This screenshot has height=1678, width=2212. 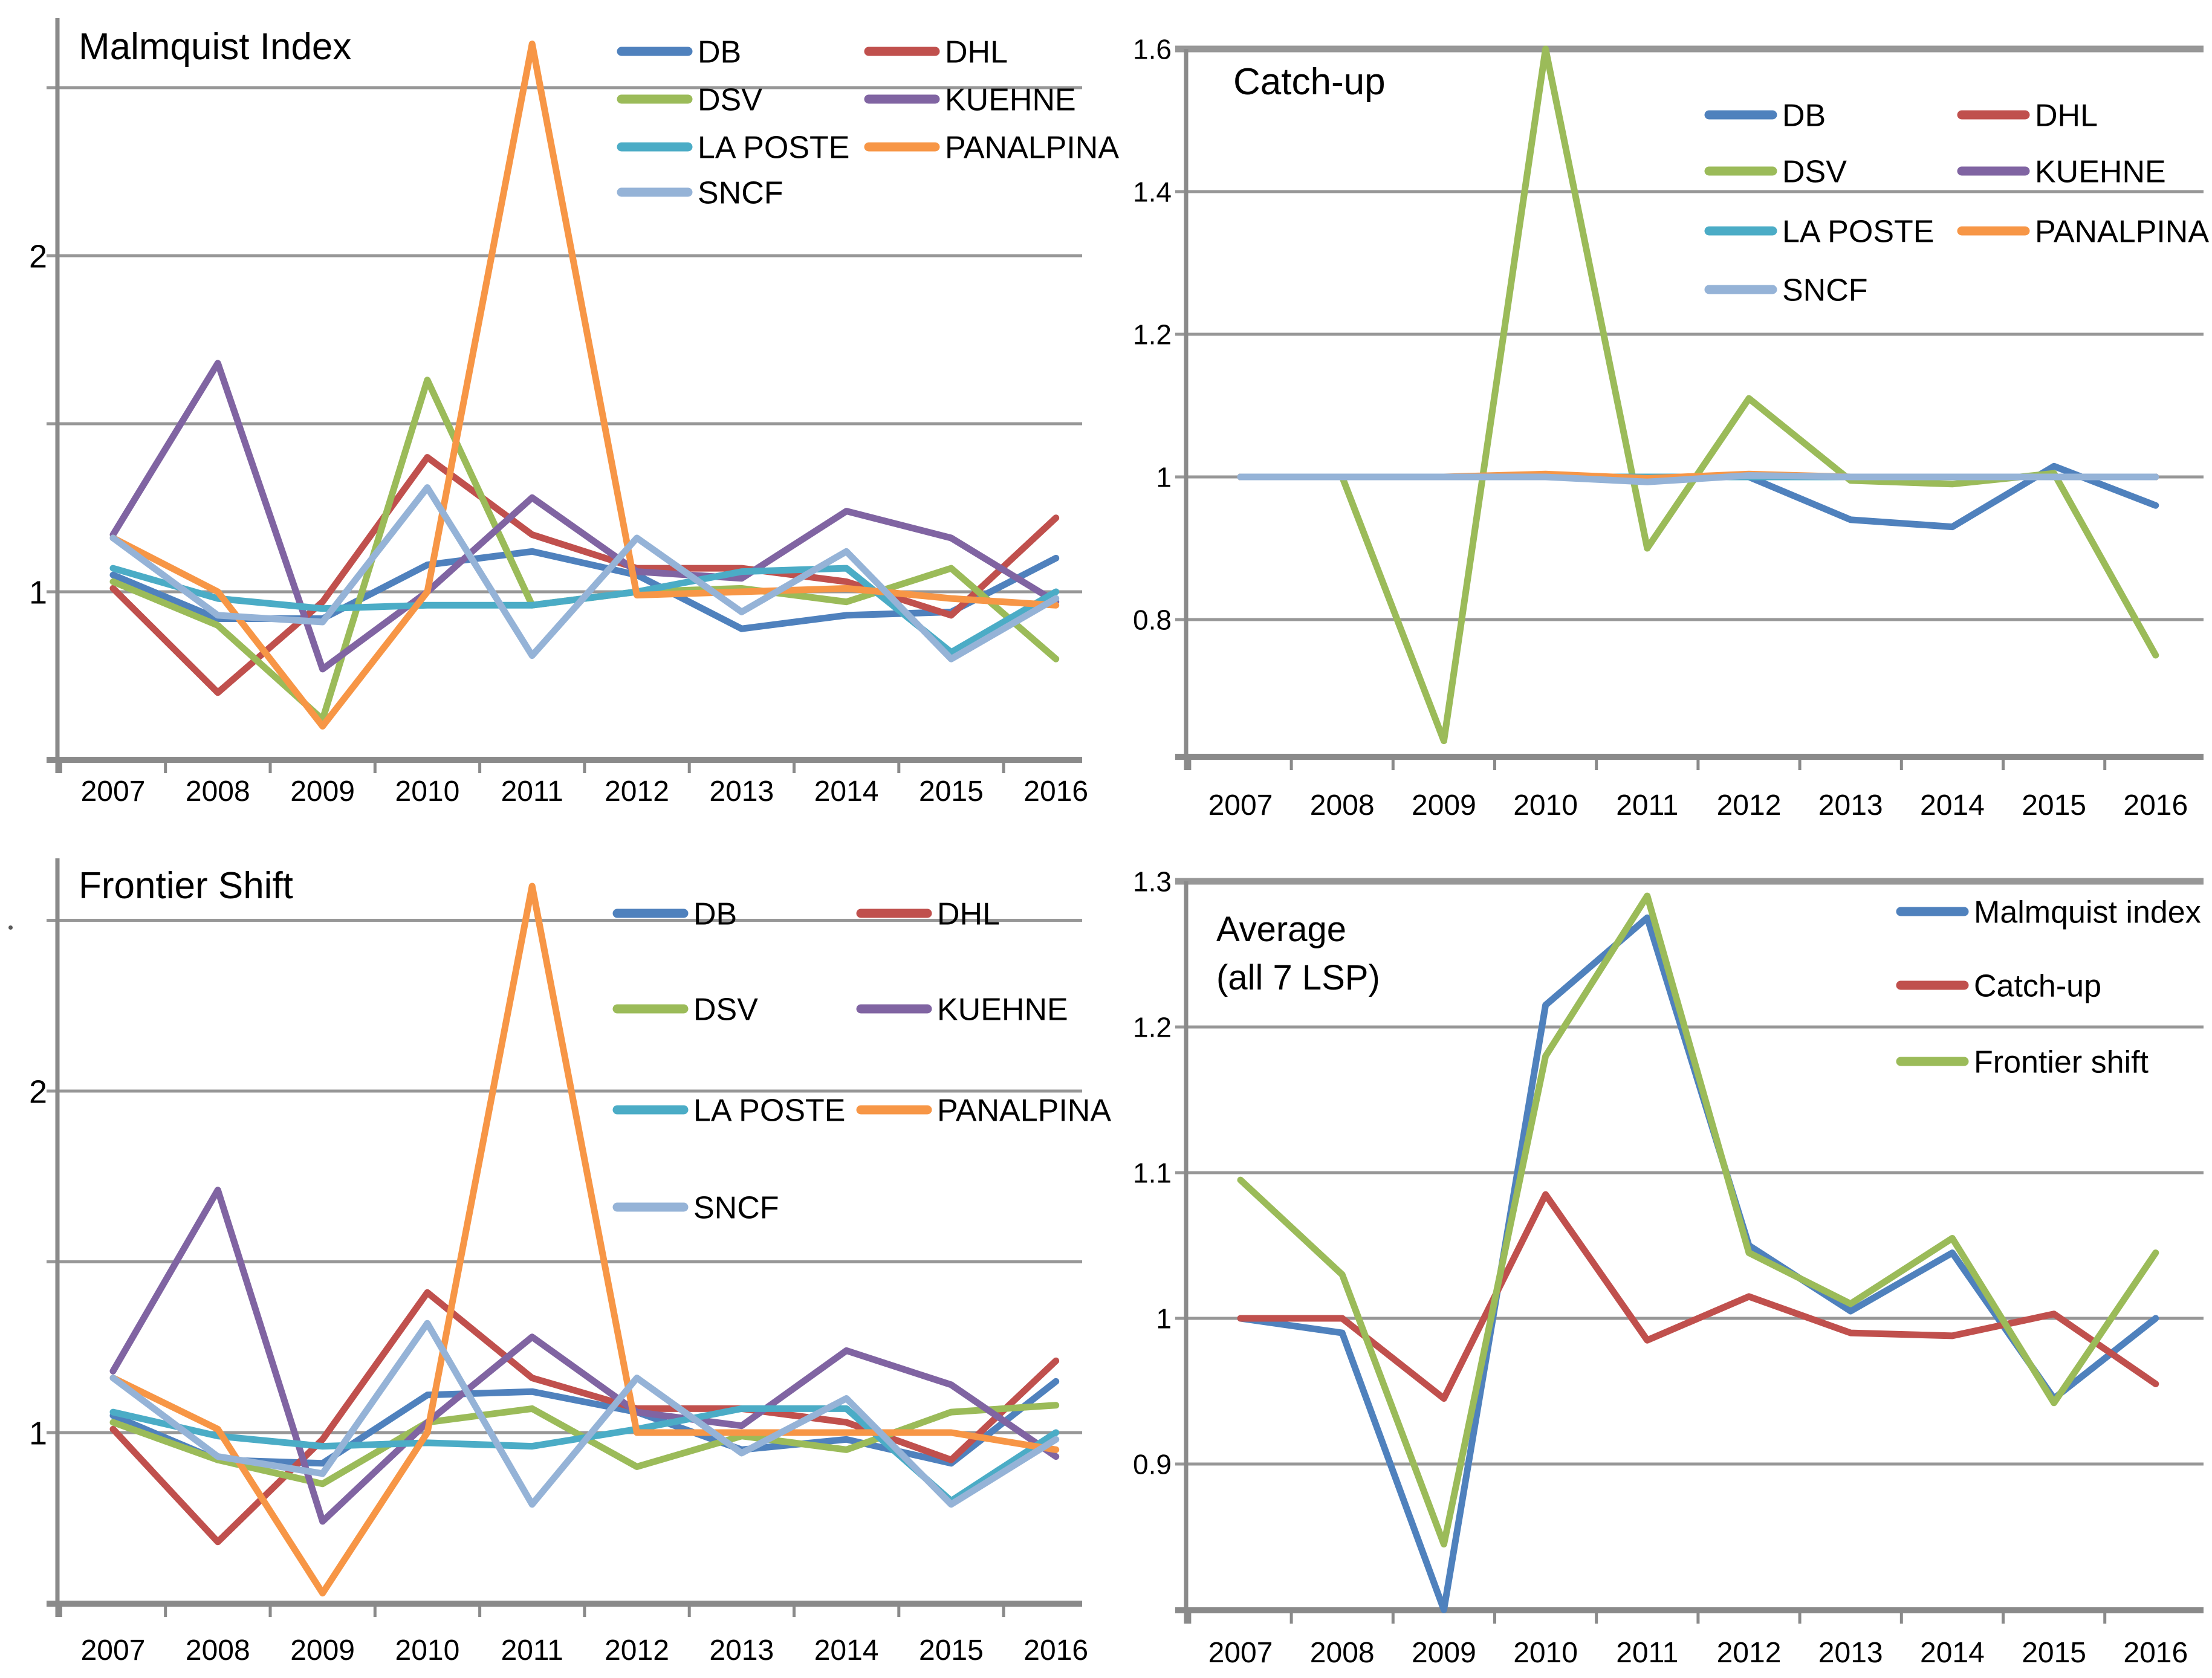 I want to click on chart-title-average: Average (all 7 LSP), so click(x=1298, y=953).